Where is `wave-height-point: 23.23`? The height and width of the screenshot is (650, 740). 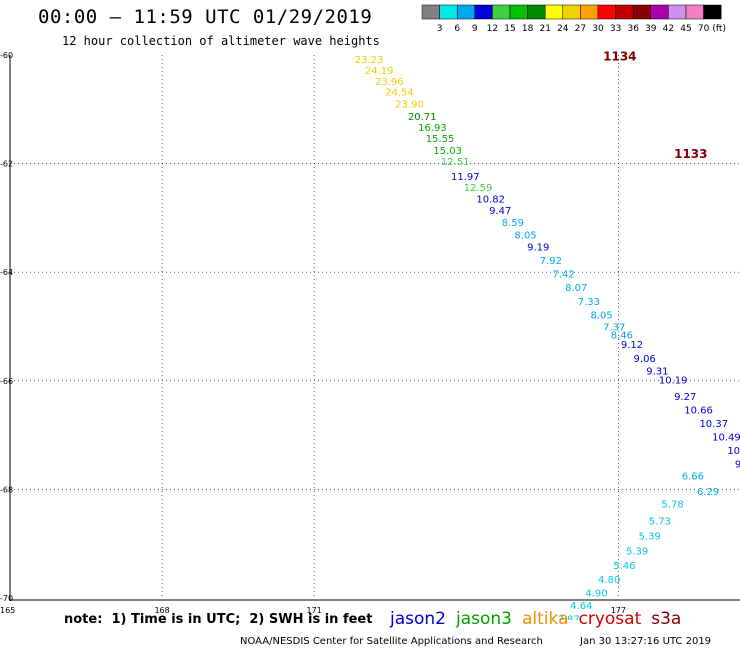
wave-height-point: 23.23 is located at coordinates (369, 60).